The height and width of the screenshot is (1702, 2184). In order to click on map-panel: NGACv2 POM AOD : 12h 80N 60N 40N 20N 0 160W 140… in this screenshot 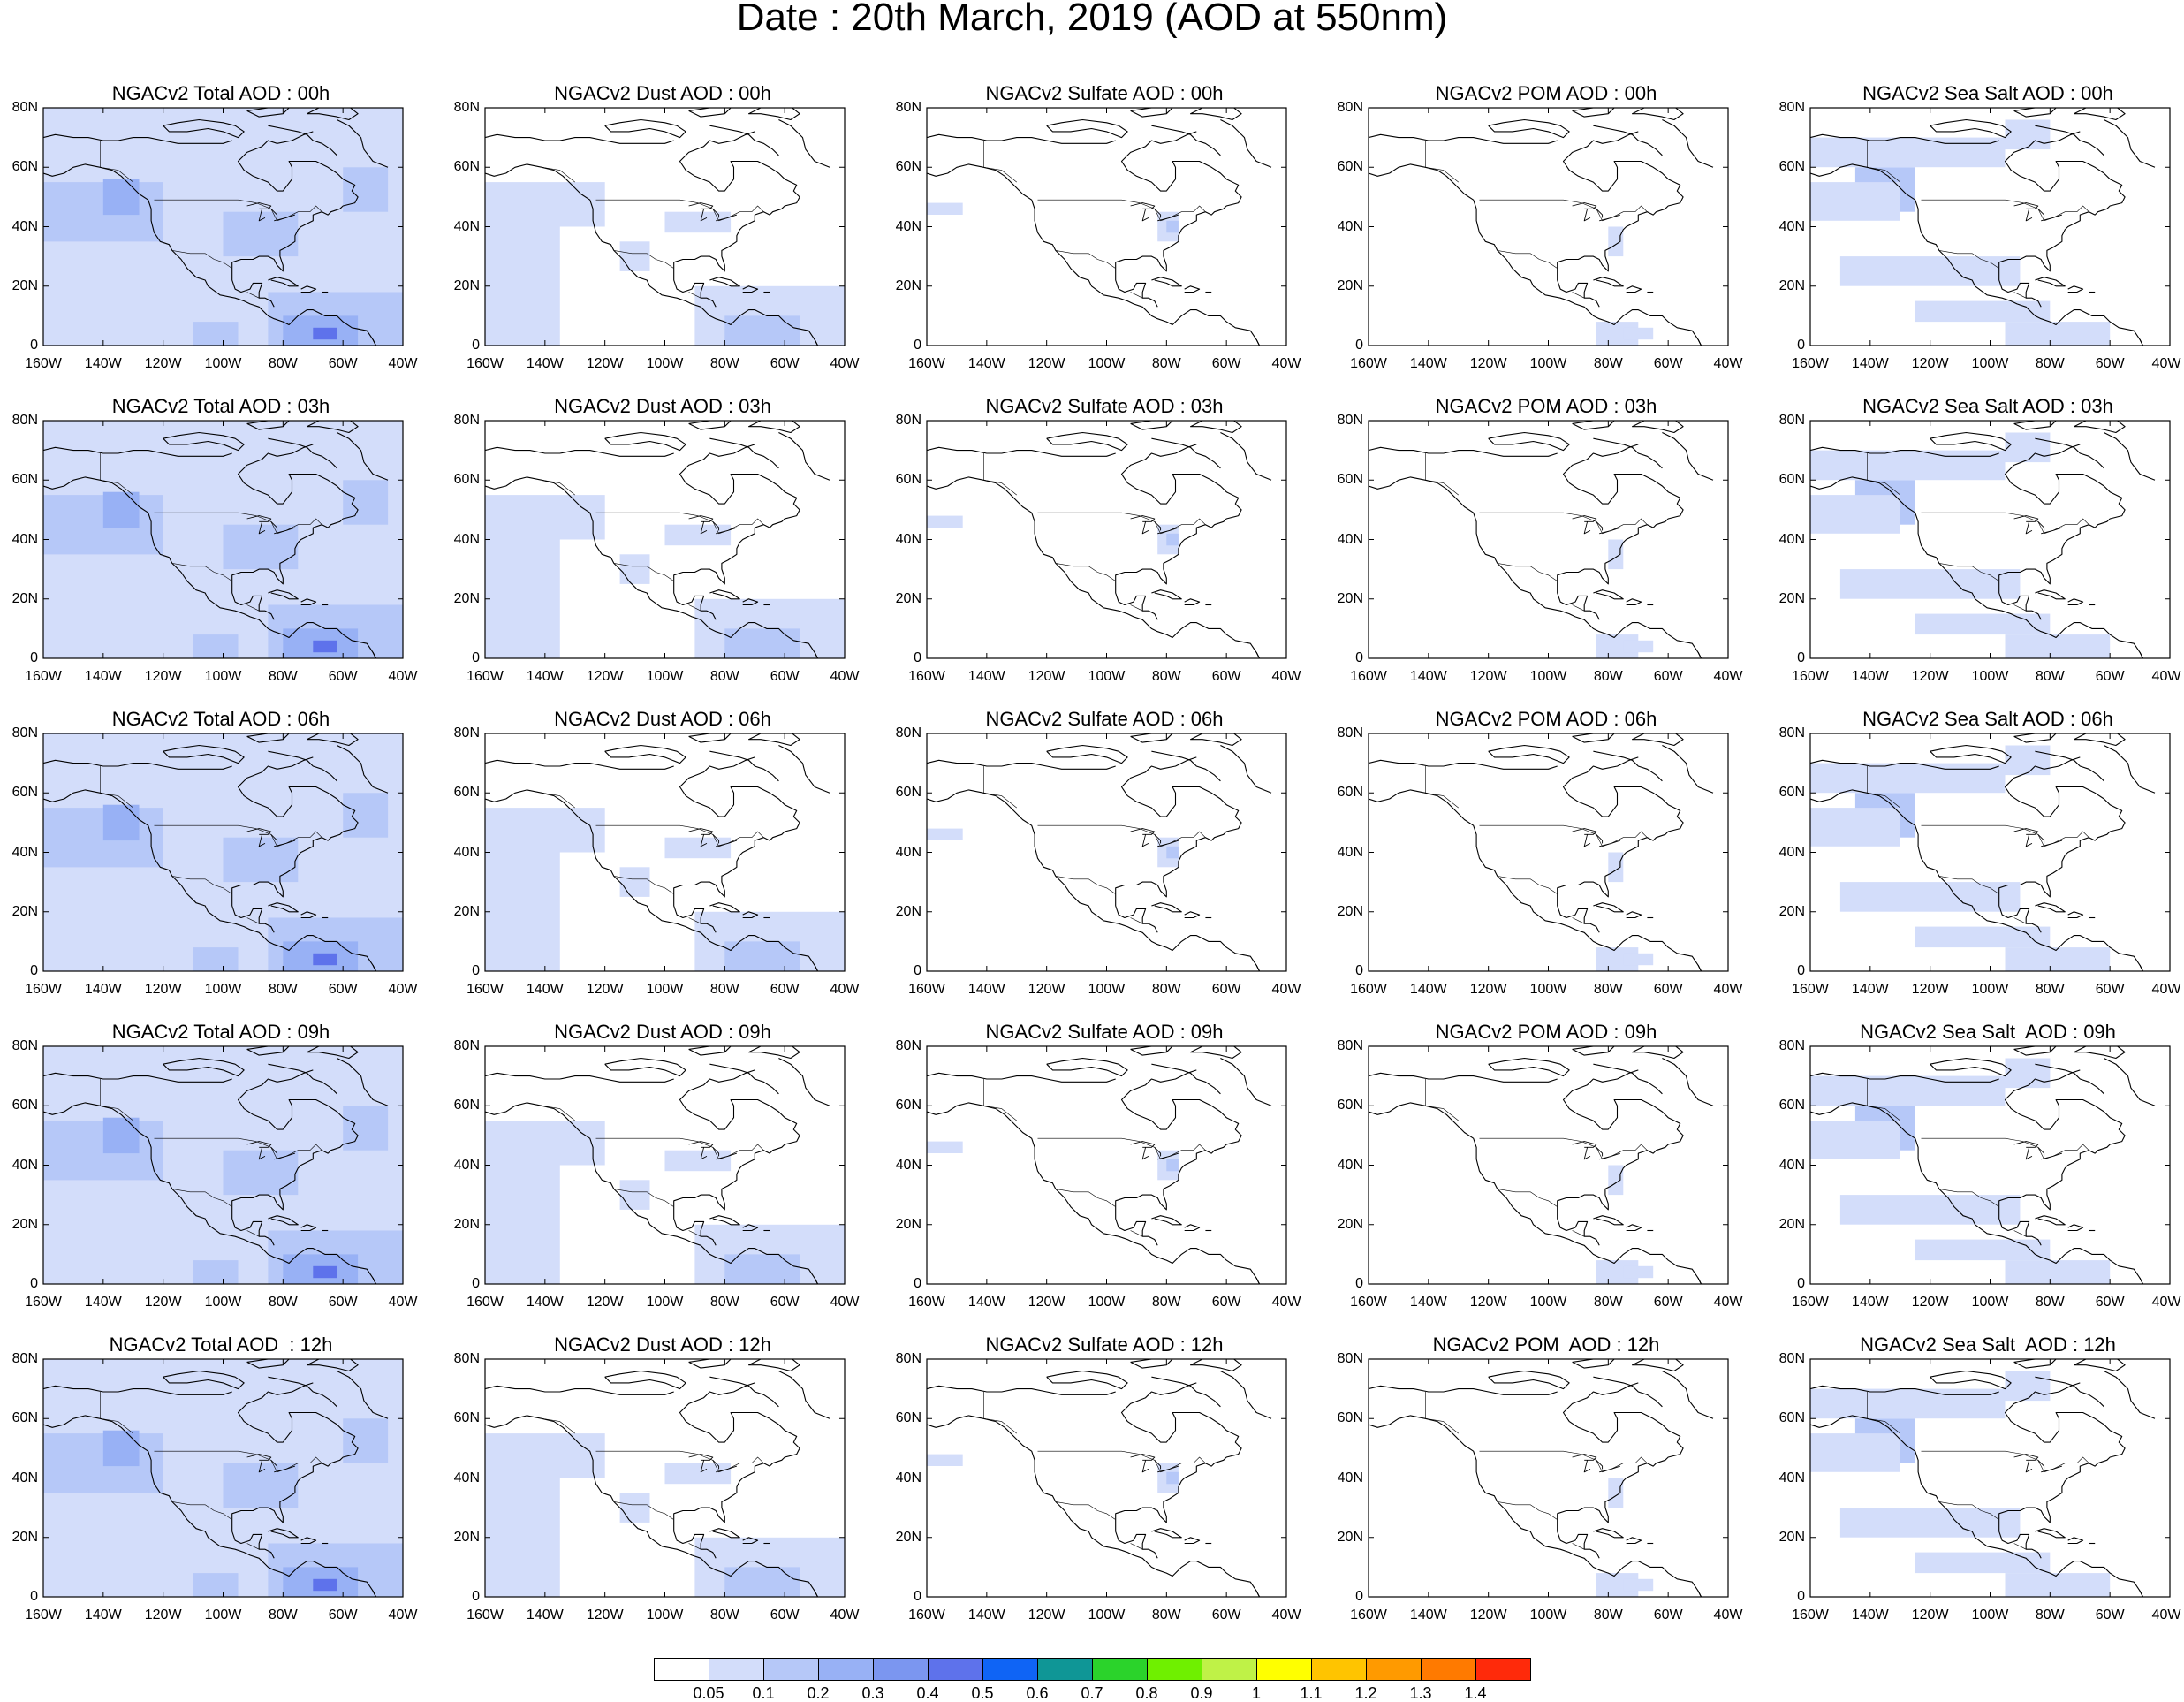, I will do `click(1546, 1483)`.